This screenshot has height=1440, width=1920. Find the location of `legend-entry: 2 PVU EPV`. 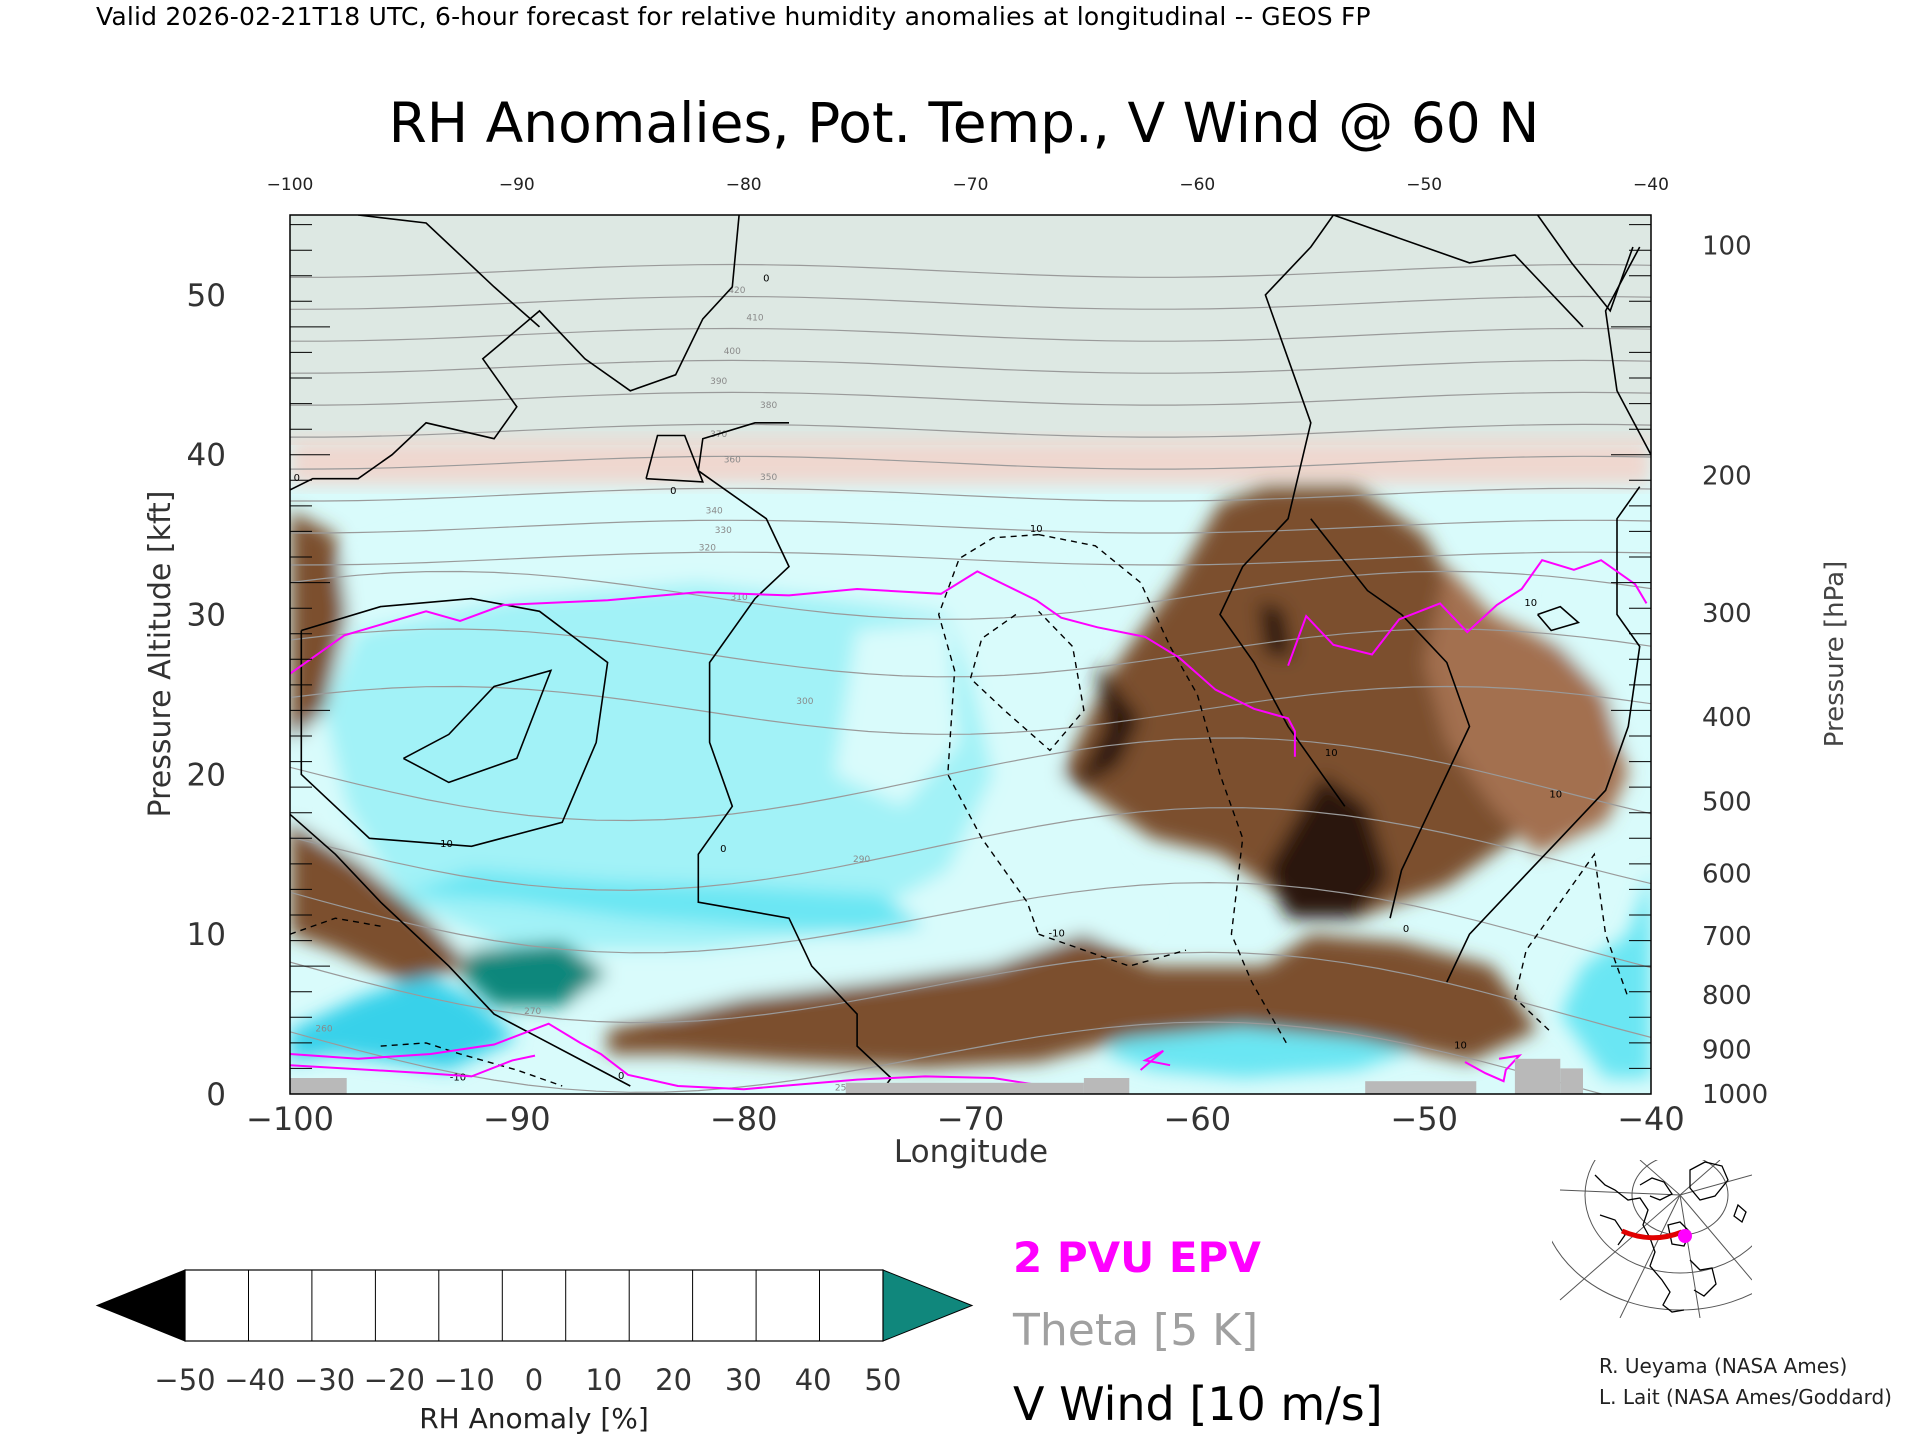

legend-entry: 2 PVU EPV is located at coordinates (1137, 1257).